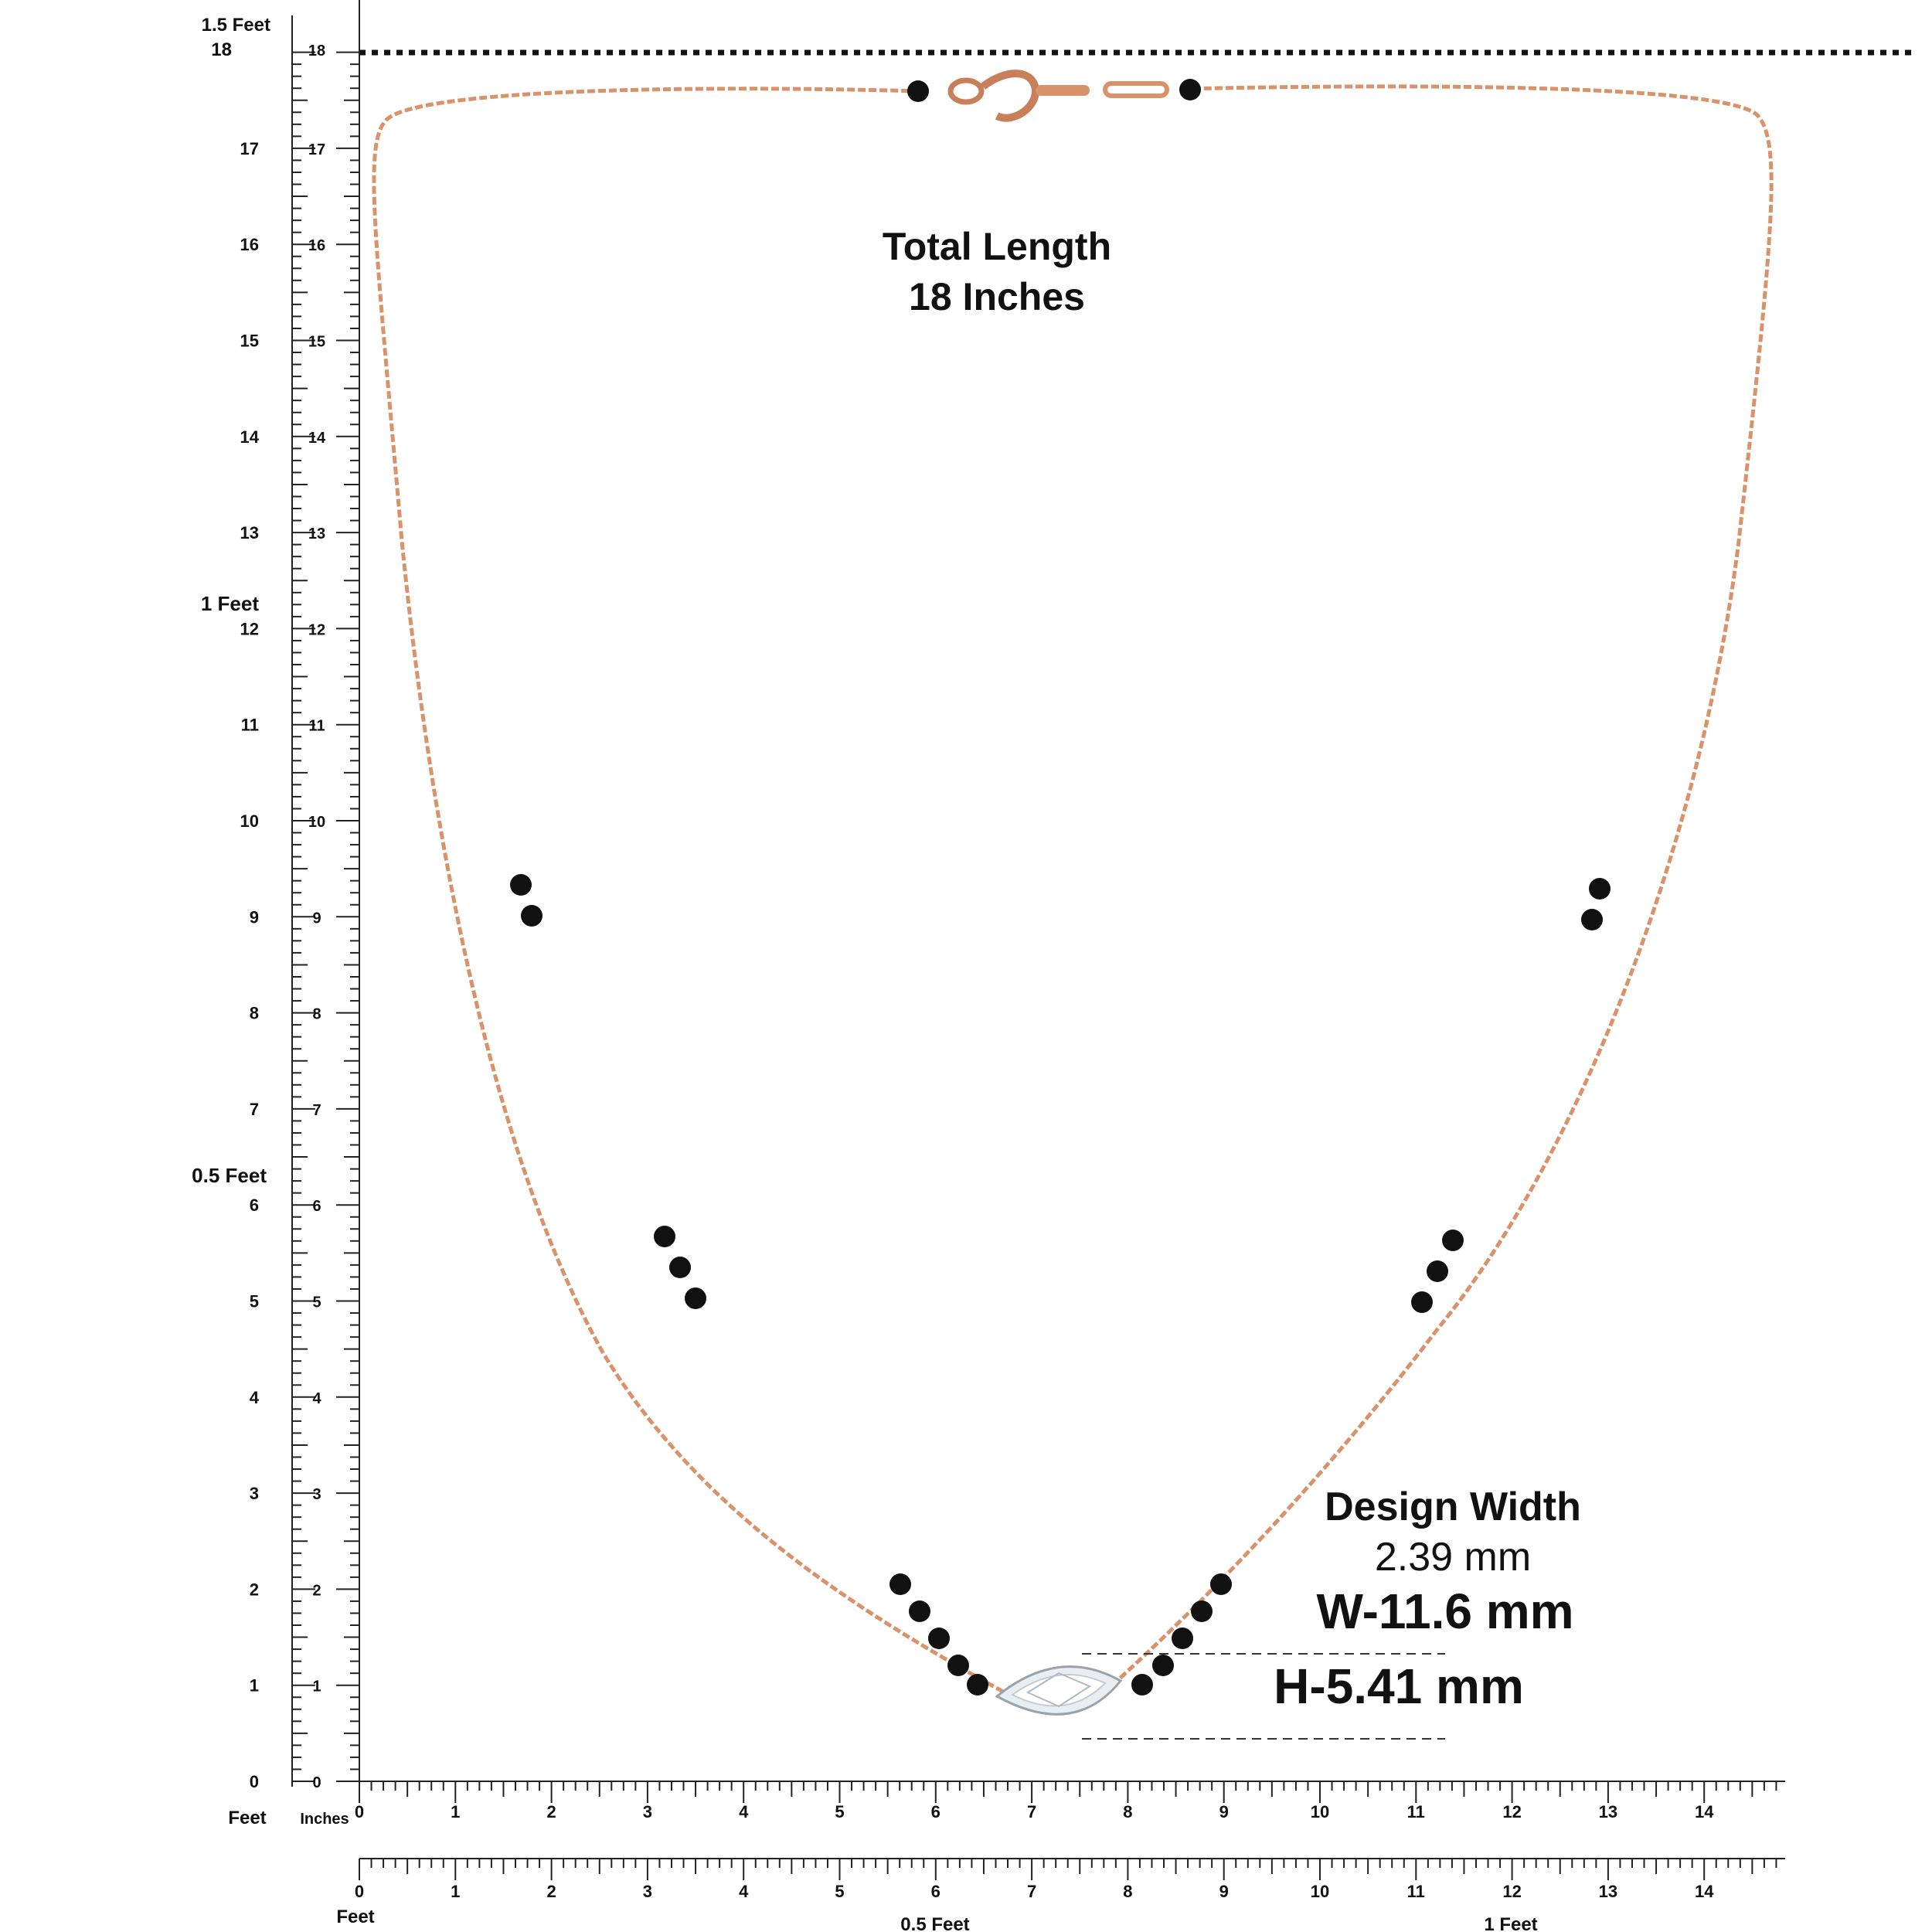  What do you see at coordinates (1058, 96) in the screenshot?
I see `lobster-clasp-icon` at bounding box center [1058, 96].